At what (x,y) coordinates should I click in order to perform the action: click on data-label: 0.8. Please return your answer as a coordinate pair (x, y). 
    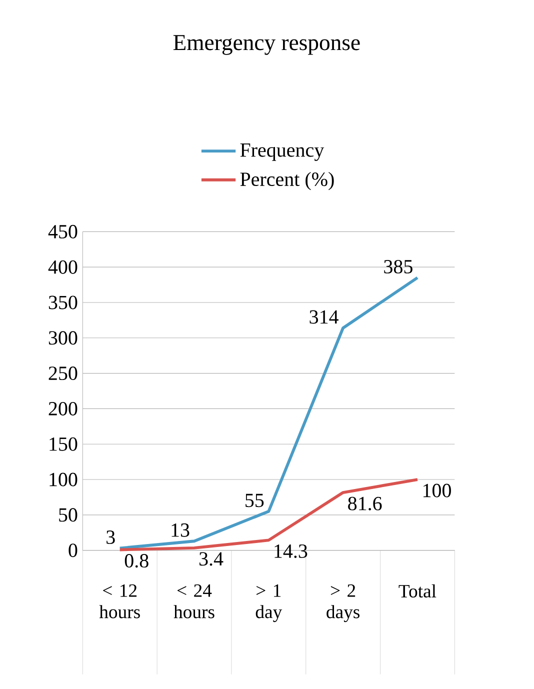
    Looking at the image, I should click on (136, 561).